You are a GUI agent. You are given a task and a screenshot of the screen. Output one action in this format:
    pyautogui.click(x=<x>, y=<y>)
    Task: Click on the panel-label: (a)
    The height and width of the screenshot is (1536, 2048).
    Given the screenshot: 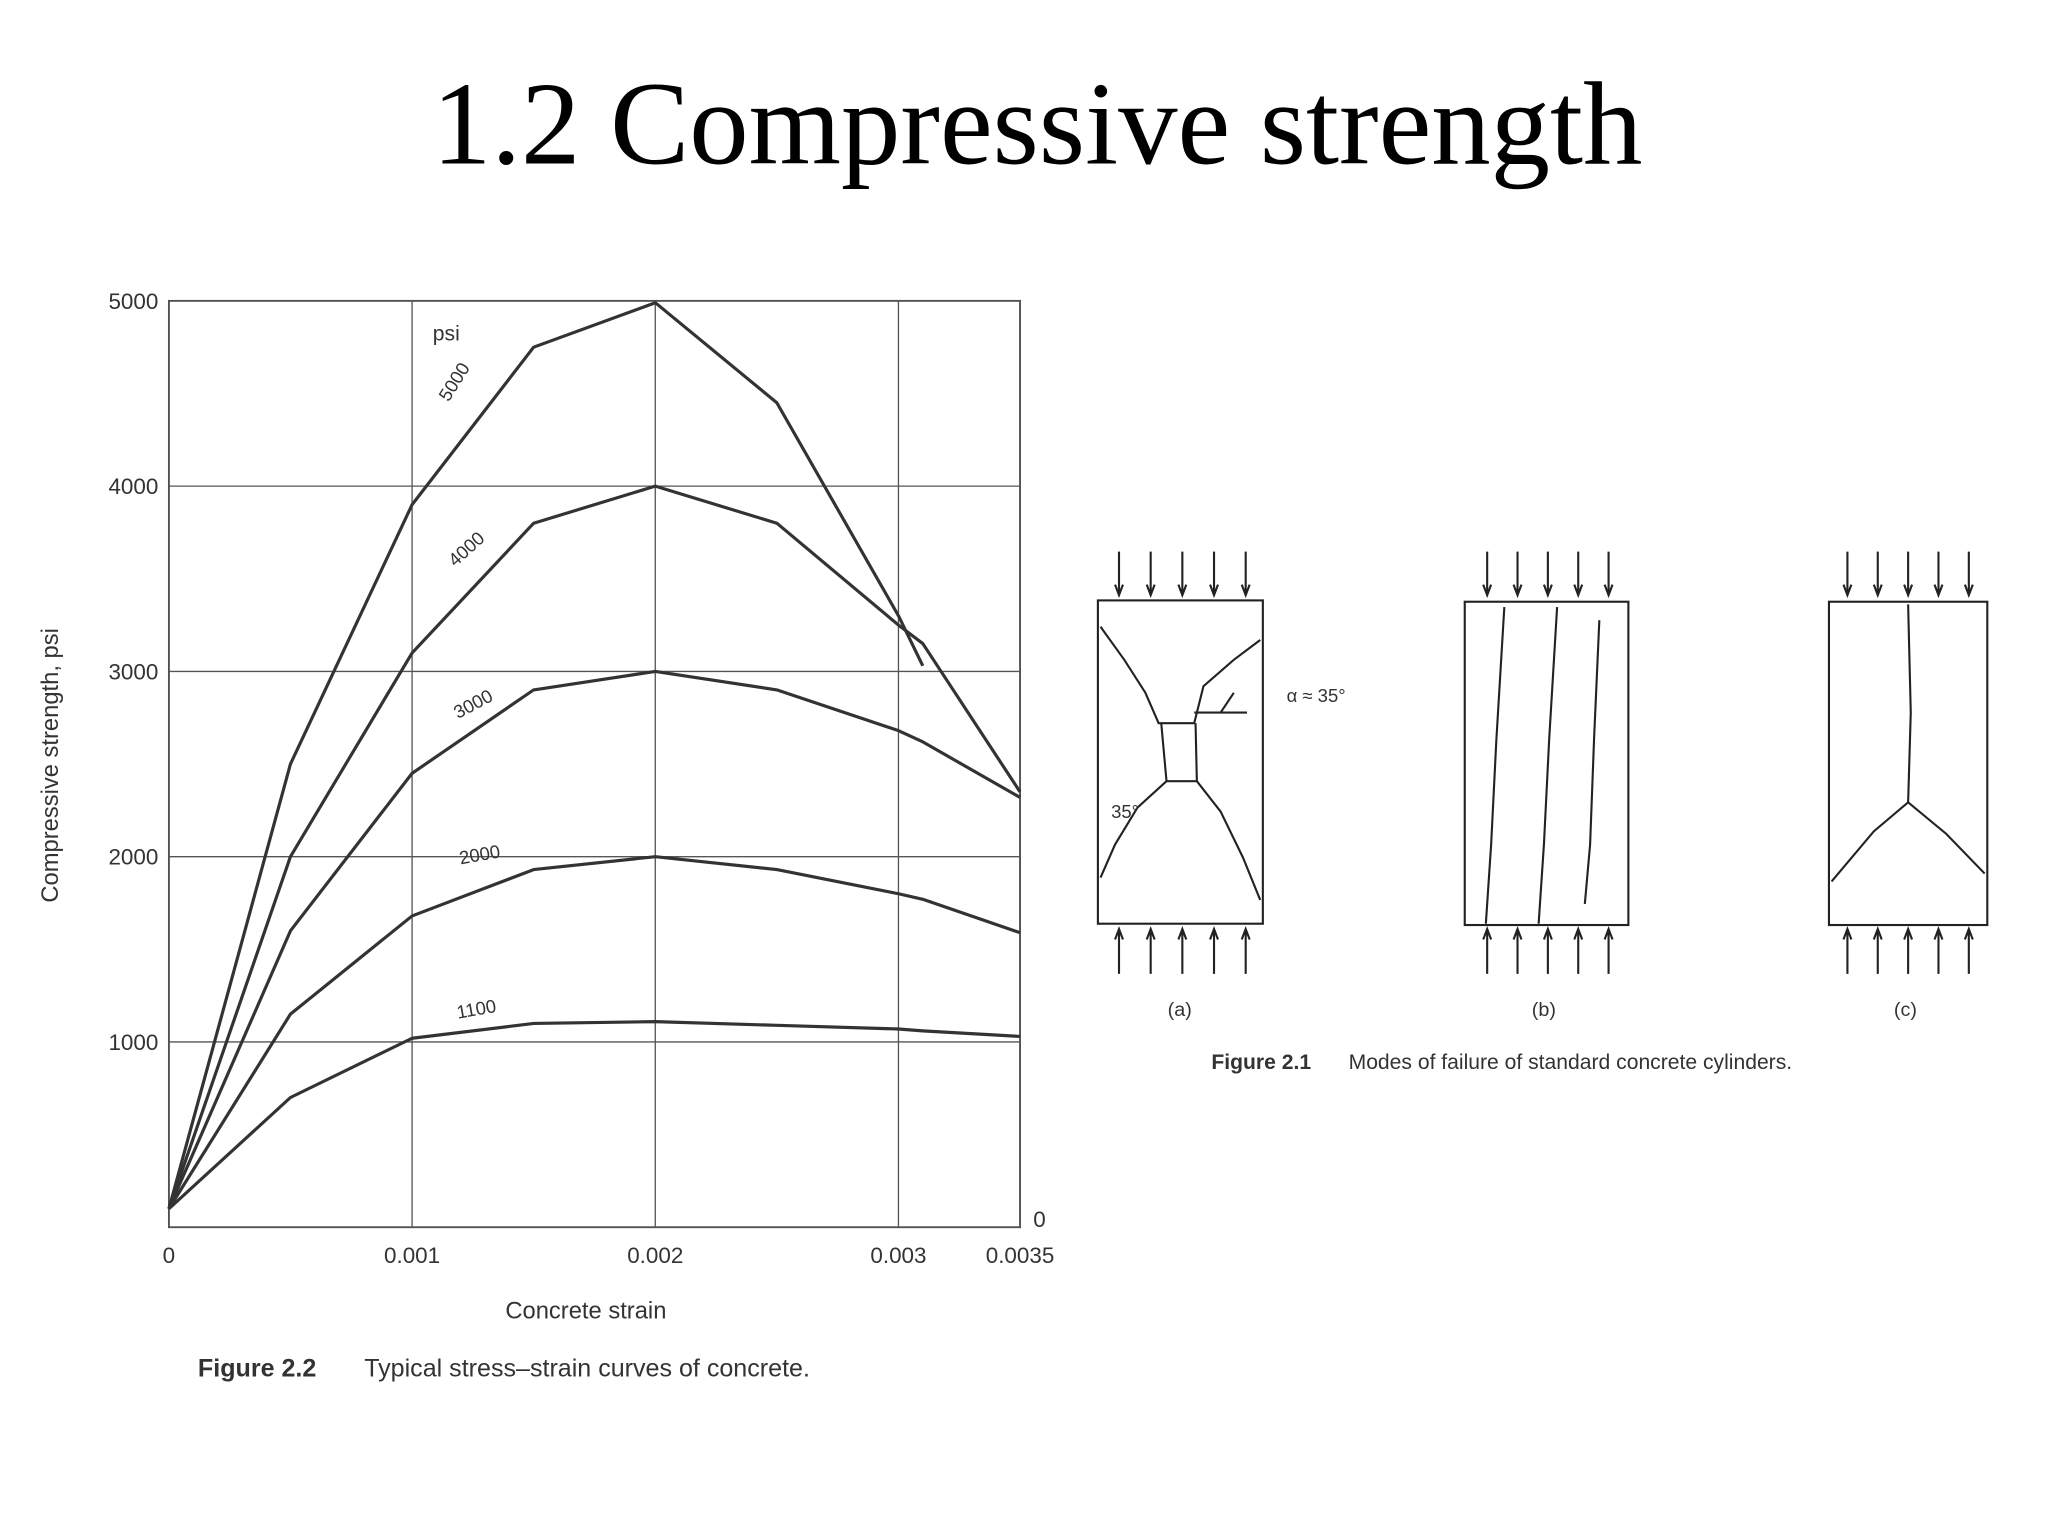 What is the action you would take?
    pyautogui.click(x=1180, y=1010)
    